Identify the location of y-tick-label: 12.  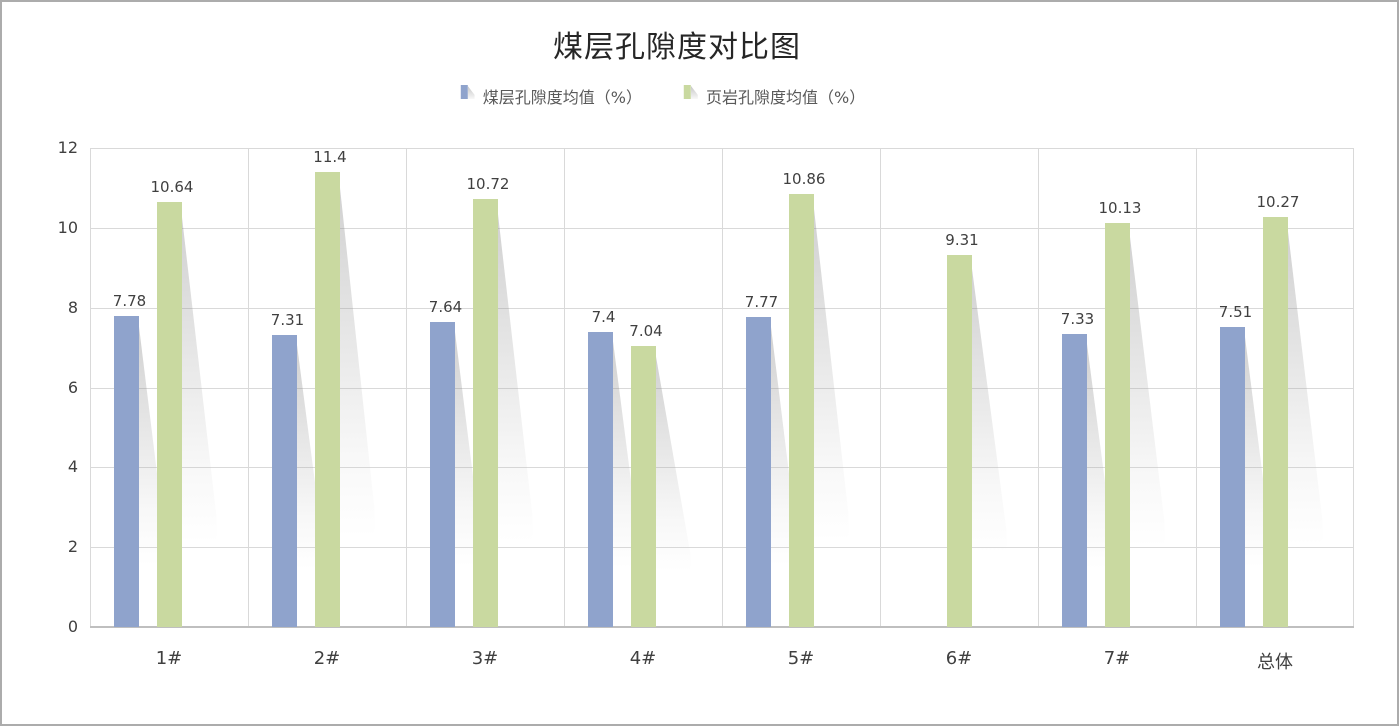
(67, 147).